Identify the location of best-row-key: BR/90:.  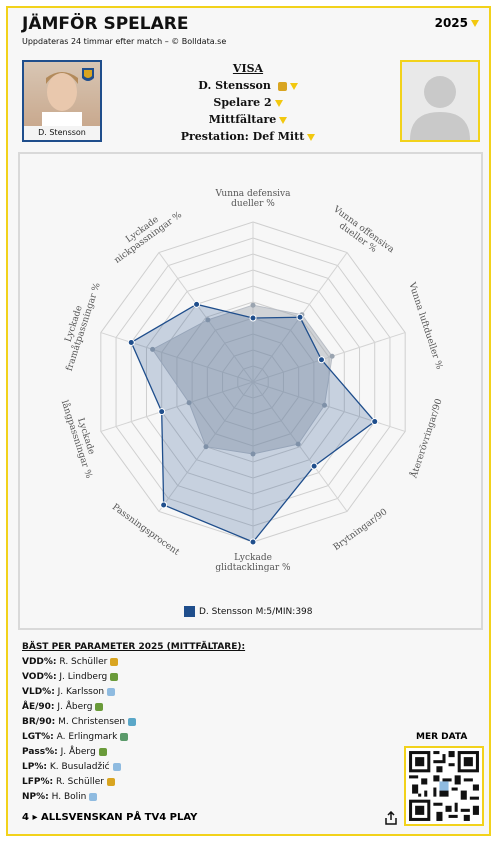
(39, 722).